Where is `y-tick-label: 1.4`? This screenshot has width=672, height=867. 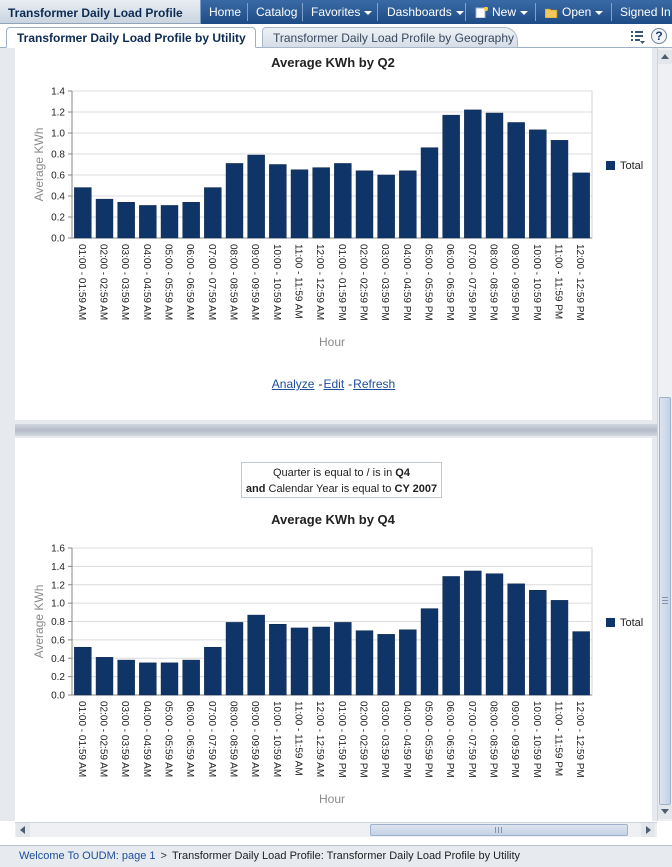 y-tick-label: 1.4 is located at coordinates (58, 567).